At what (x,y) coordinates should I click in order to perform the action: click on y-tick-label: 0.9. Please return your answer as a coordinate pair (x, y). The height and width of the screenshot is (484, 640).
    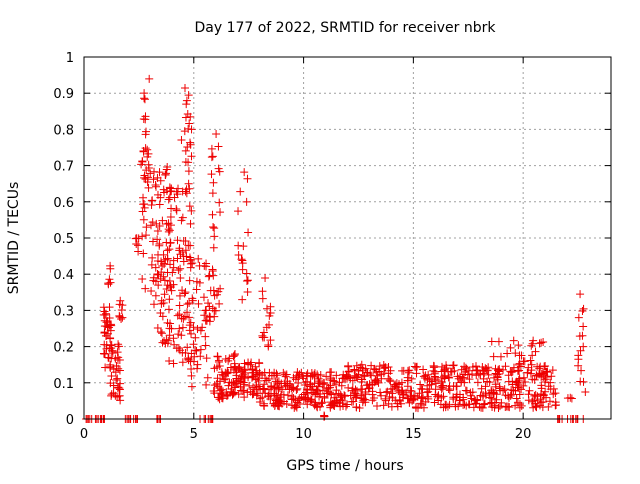
    Looking at the image, I should click on (63, 94).